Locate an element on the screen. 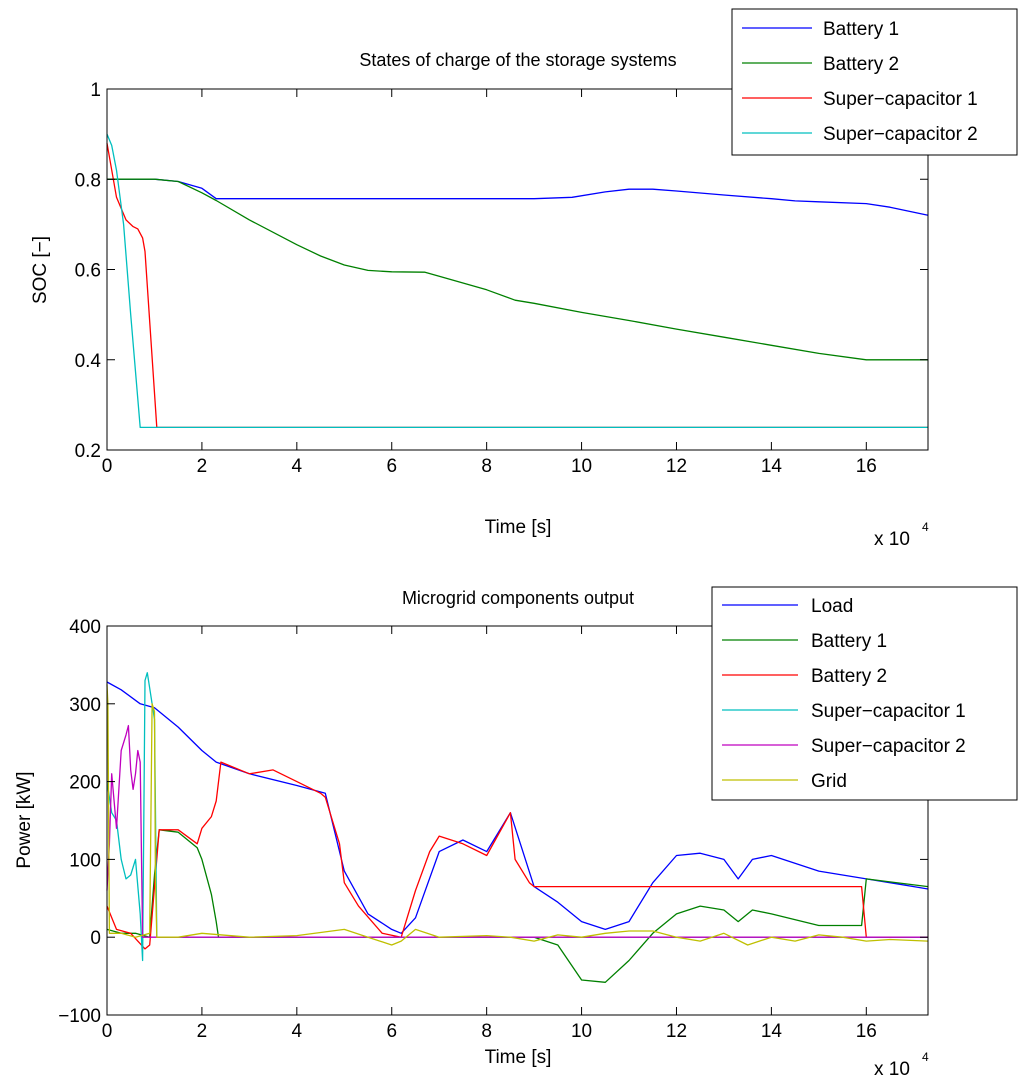  power-legend-label-battery-2: Battery 2 is located at coordinates (849, 676).